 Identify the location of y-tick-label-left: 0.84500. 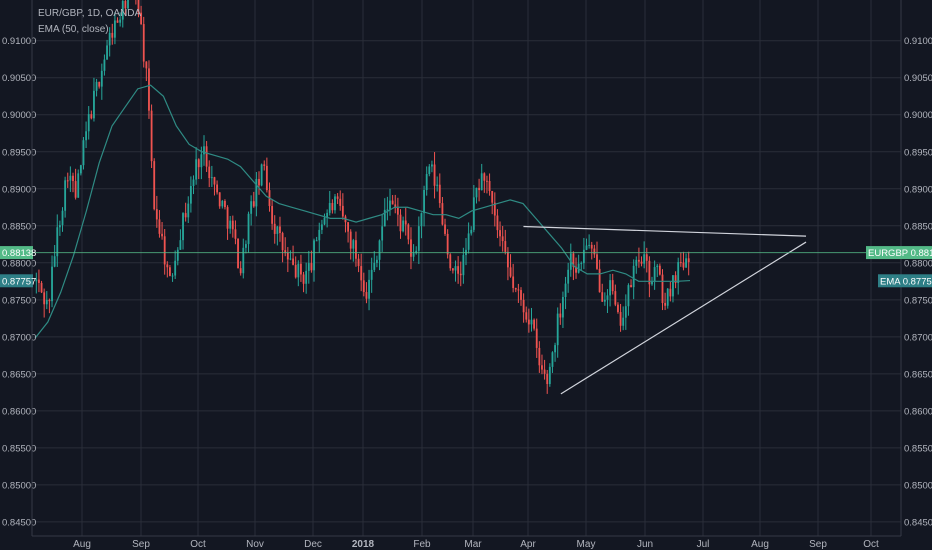
(19, 522).